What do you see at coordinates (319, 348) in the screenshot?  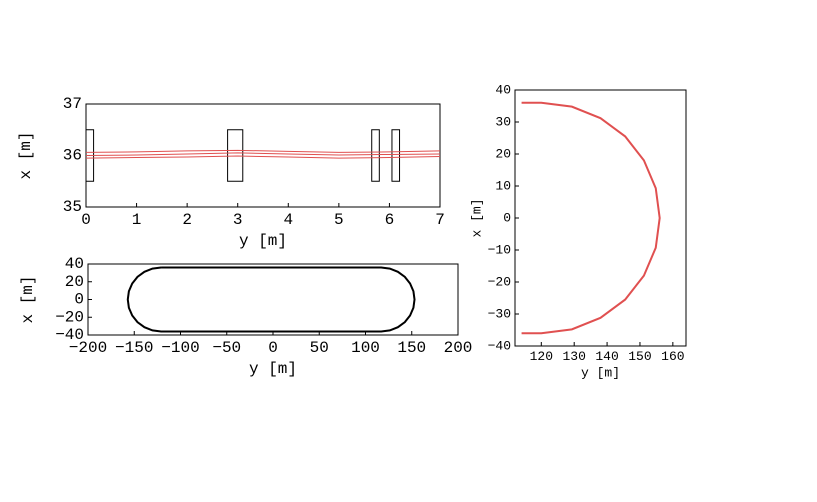 I see `x-tick-label: 50` at bounding box center [319, 348].